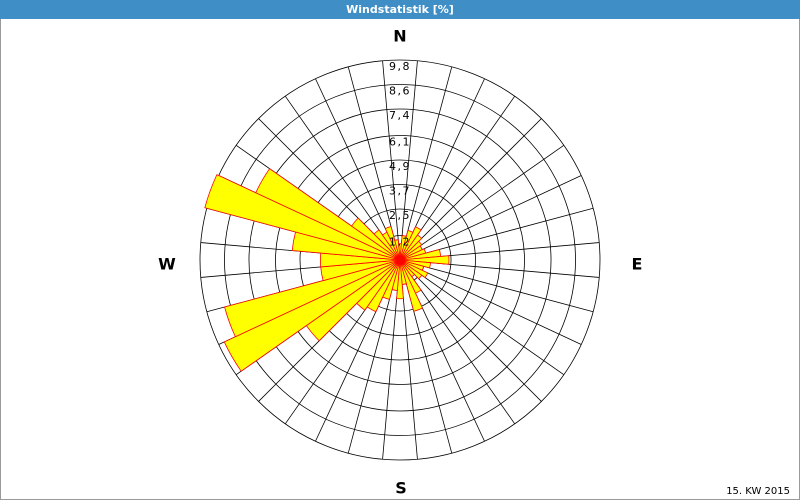 This screenshot has width=800, height=500. Describe the element at coordinates (400, 190) in the screenshot. I see `ring-label: 3,7` at that location.